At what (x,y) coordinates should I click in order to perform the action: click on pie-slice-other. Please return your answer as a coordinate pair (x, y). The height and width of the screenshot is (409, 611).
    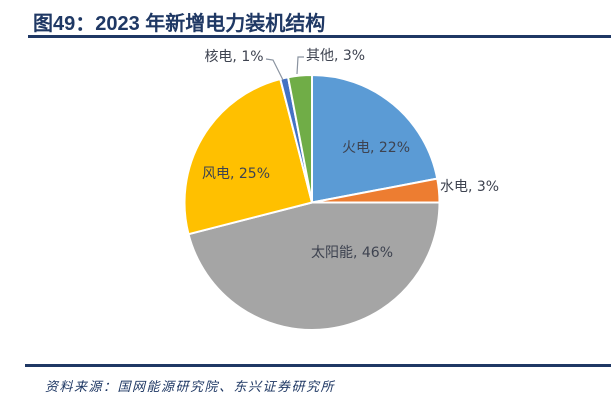
    Looking at the image, I should click on (300, 139).